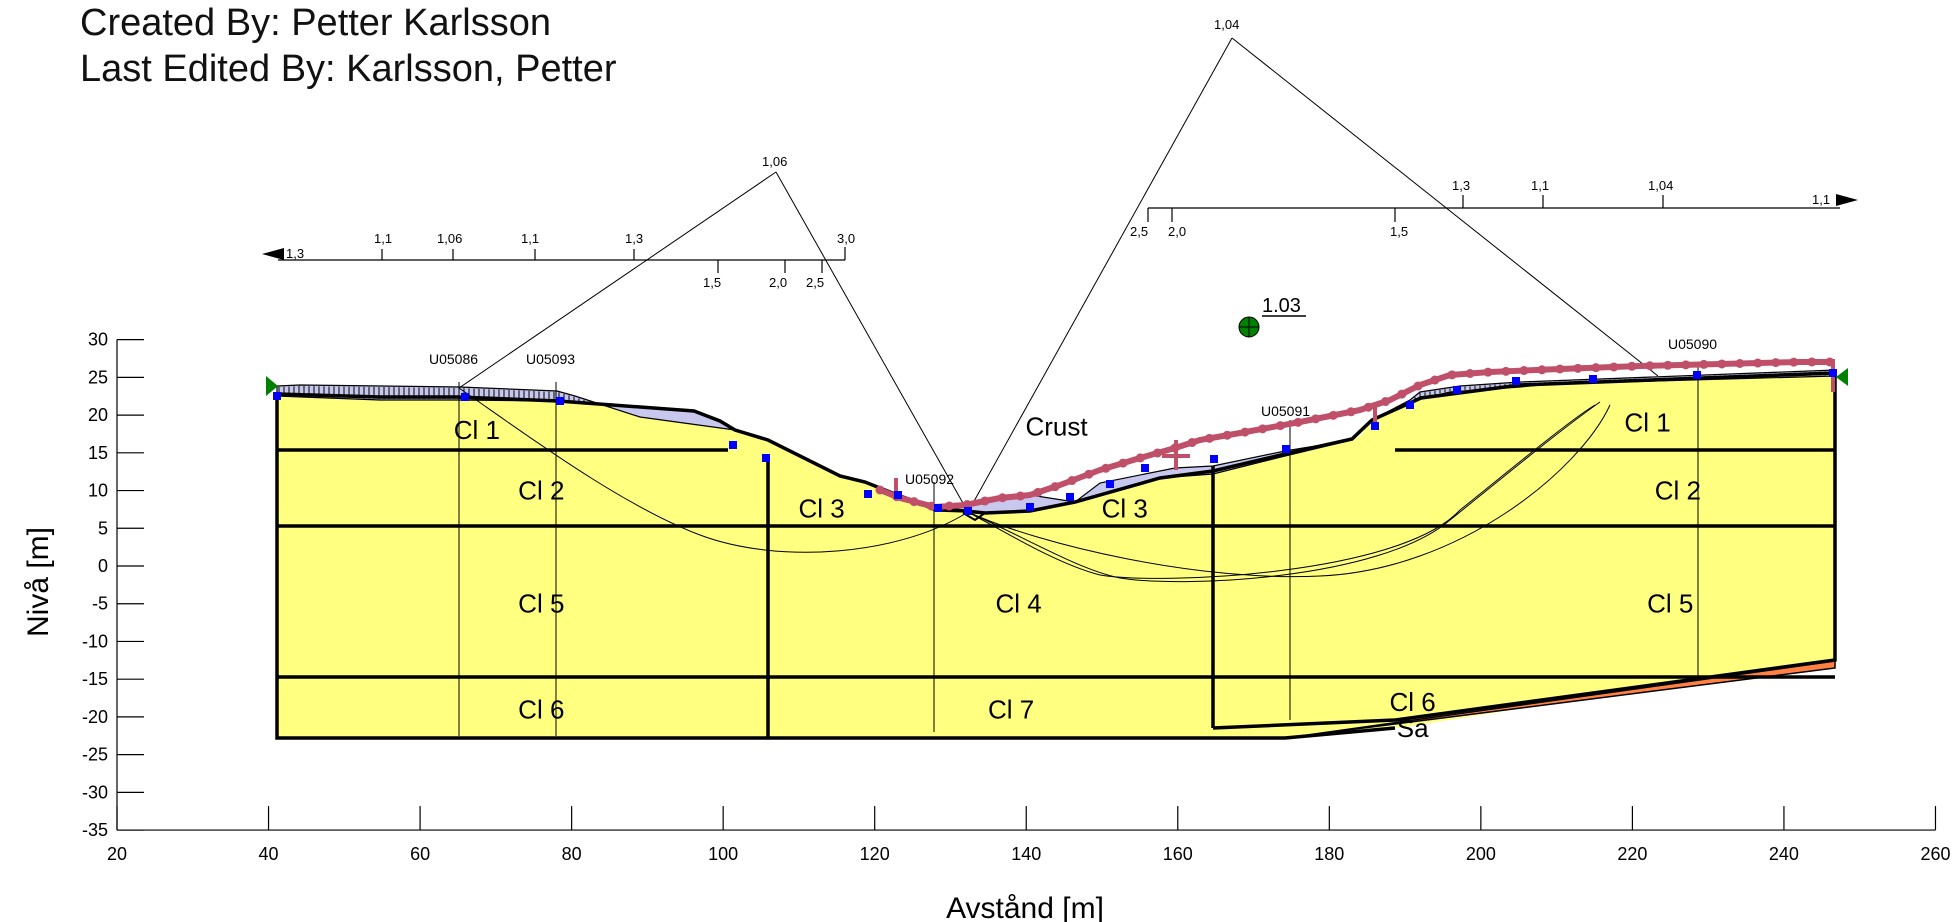 The width and height of the screenshot is (1954, 922). Describe the element at coordinates (1285, 411) in the screenshot. I see `borehole-label: U05091` at that location.